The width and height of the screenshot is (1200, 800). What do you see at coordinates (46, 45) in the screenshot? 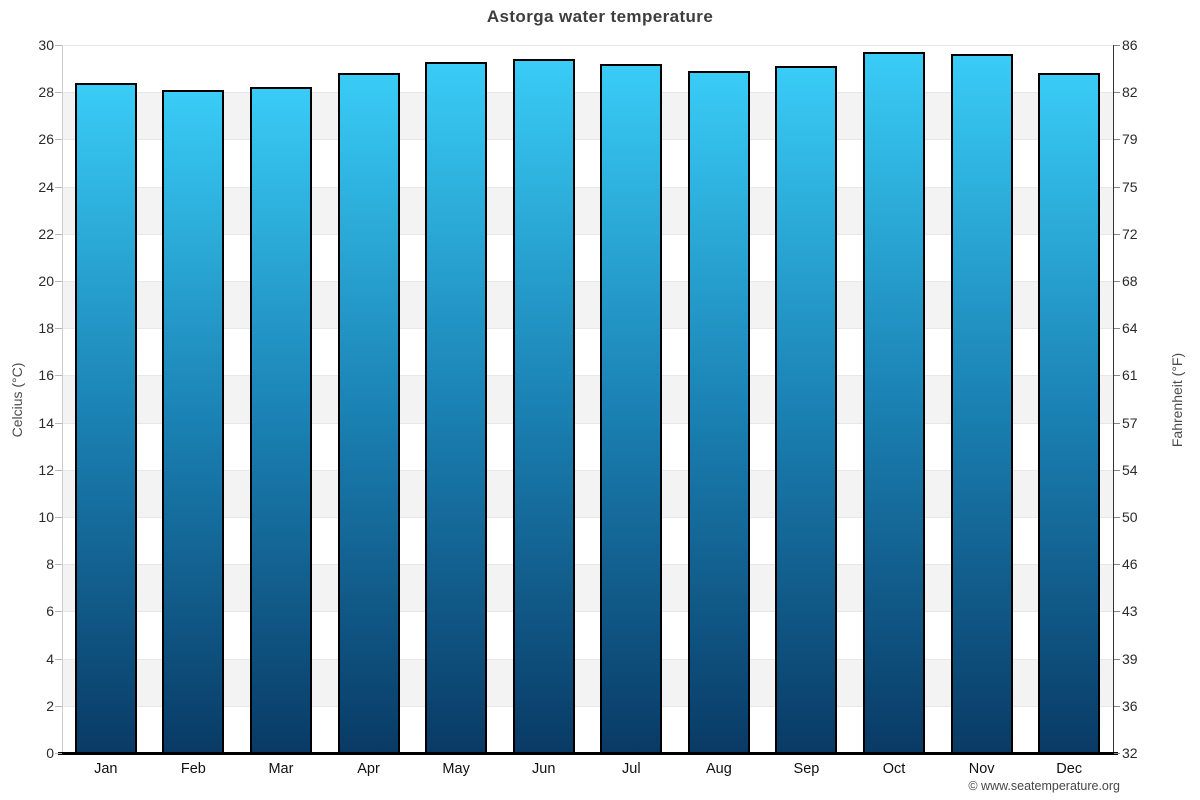
I see `celsius-tick-label: 30` at bounding box center [46, 45].